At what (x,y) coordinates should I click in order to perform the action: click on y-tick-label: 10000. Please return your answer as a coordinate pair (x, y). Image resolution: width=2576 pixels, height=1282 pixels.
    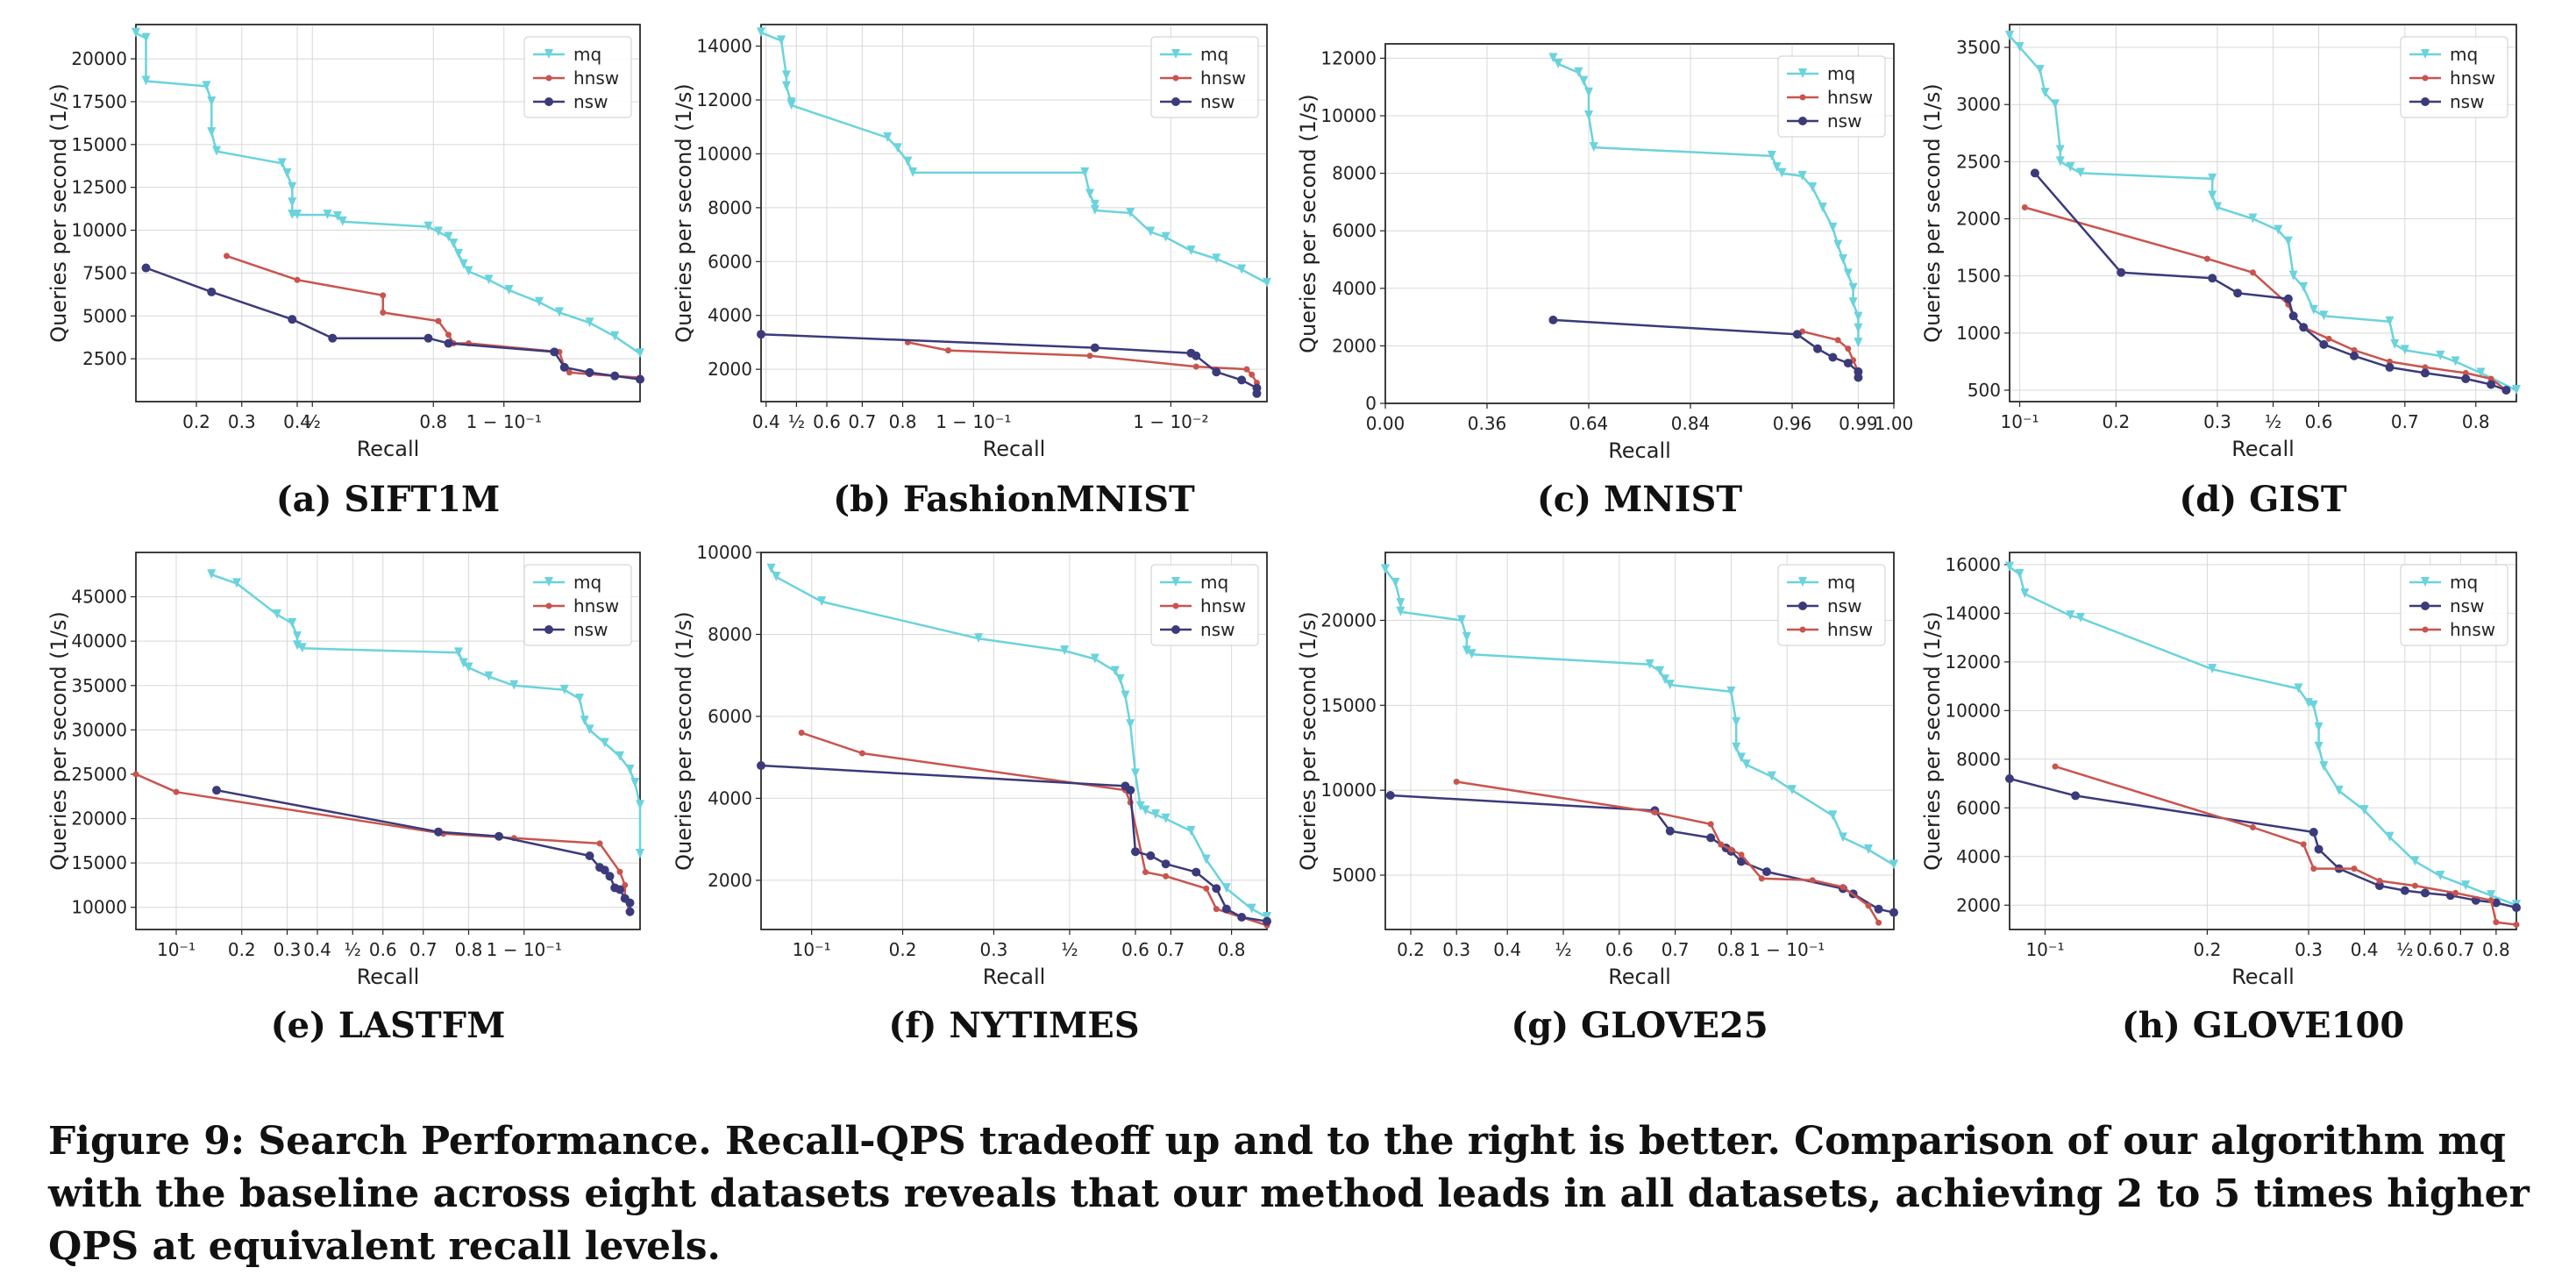
    Looking at the image, I should click on (724, 153).